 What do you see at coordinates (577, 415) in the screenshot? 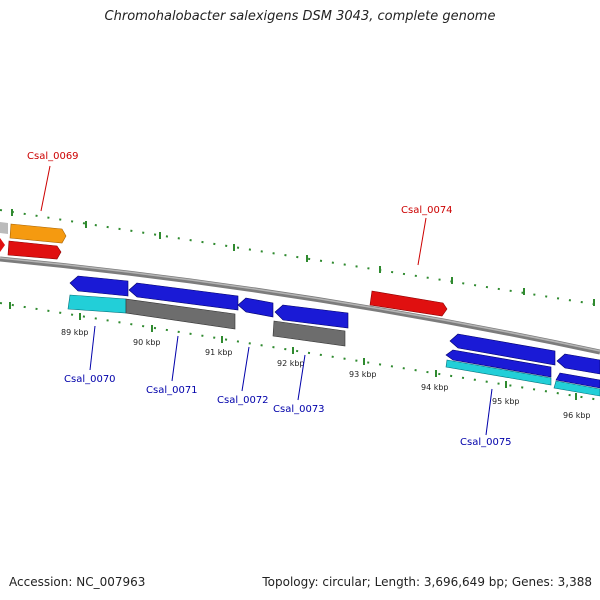
I see `kbp-label: 96 kbp` at bounding box center [577, 415].